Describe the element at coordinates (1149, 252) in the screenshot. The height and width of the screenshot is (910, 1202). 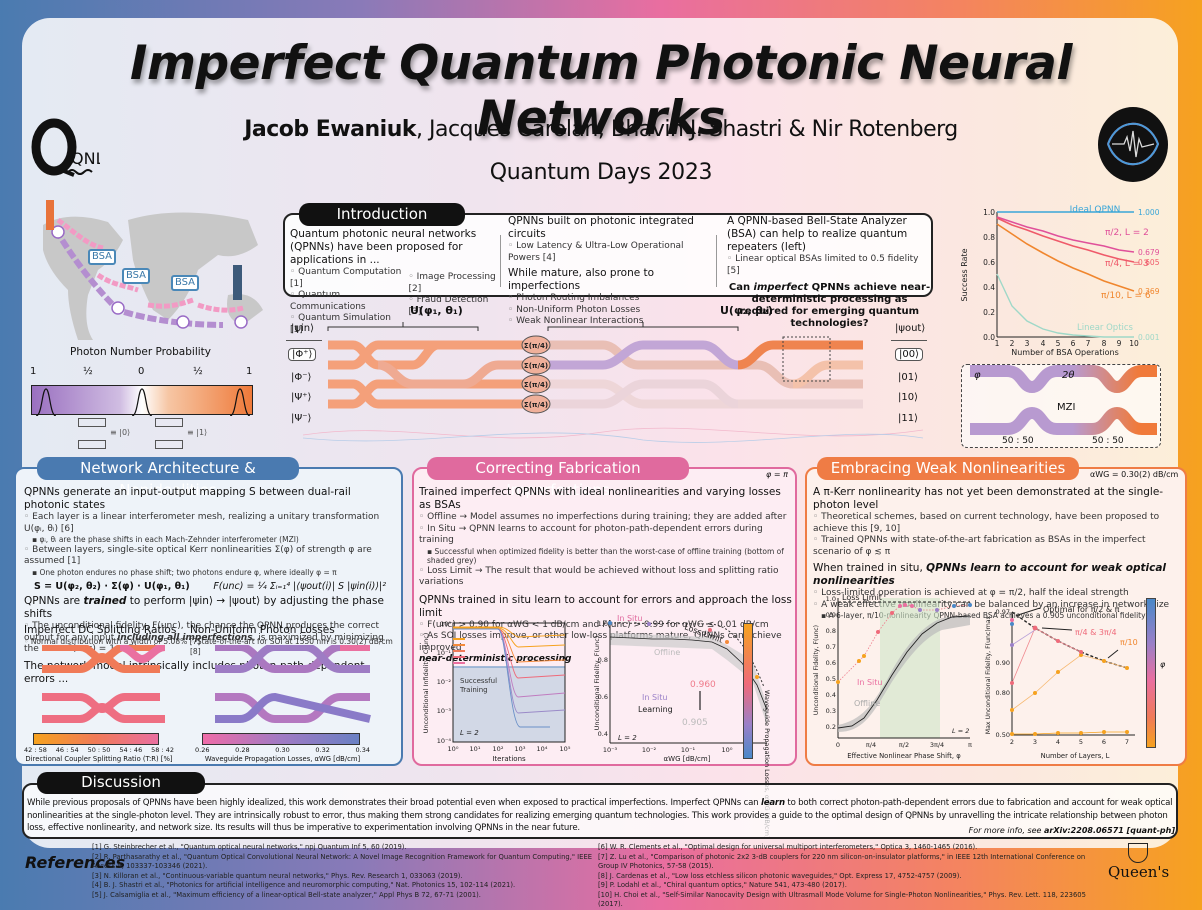
I see `svg-text: 0.679` at that location.